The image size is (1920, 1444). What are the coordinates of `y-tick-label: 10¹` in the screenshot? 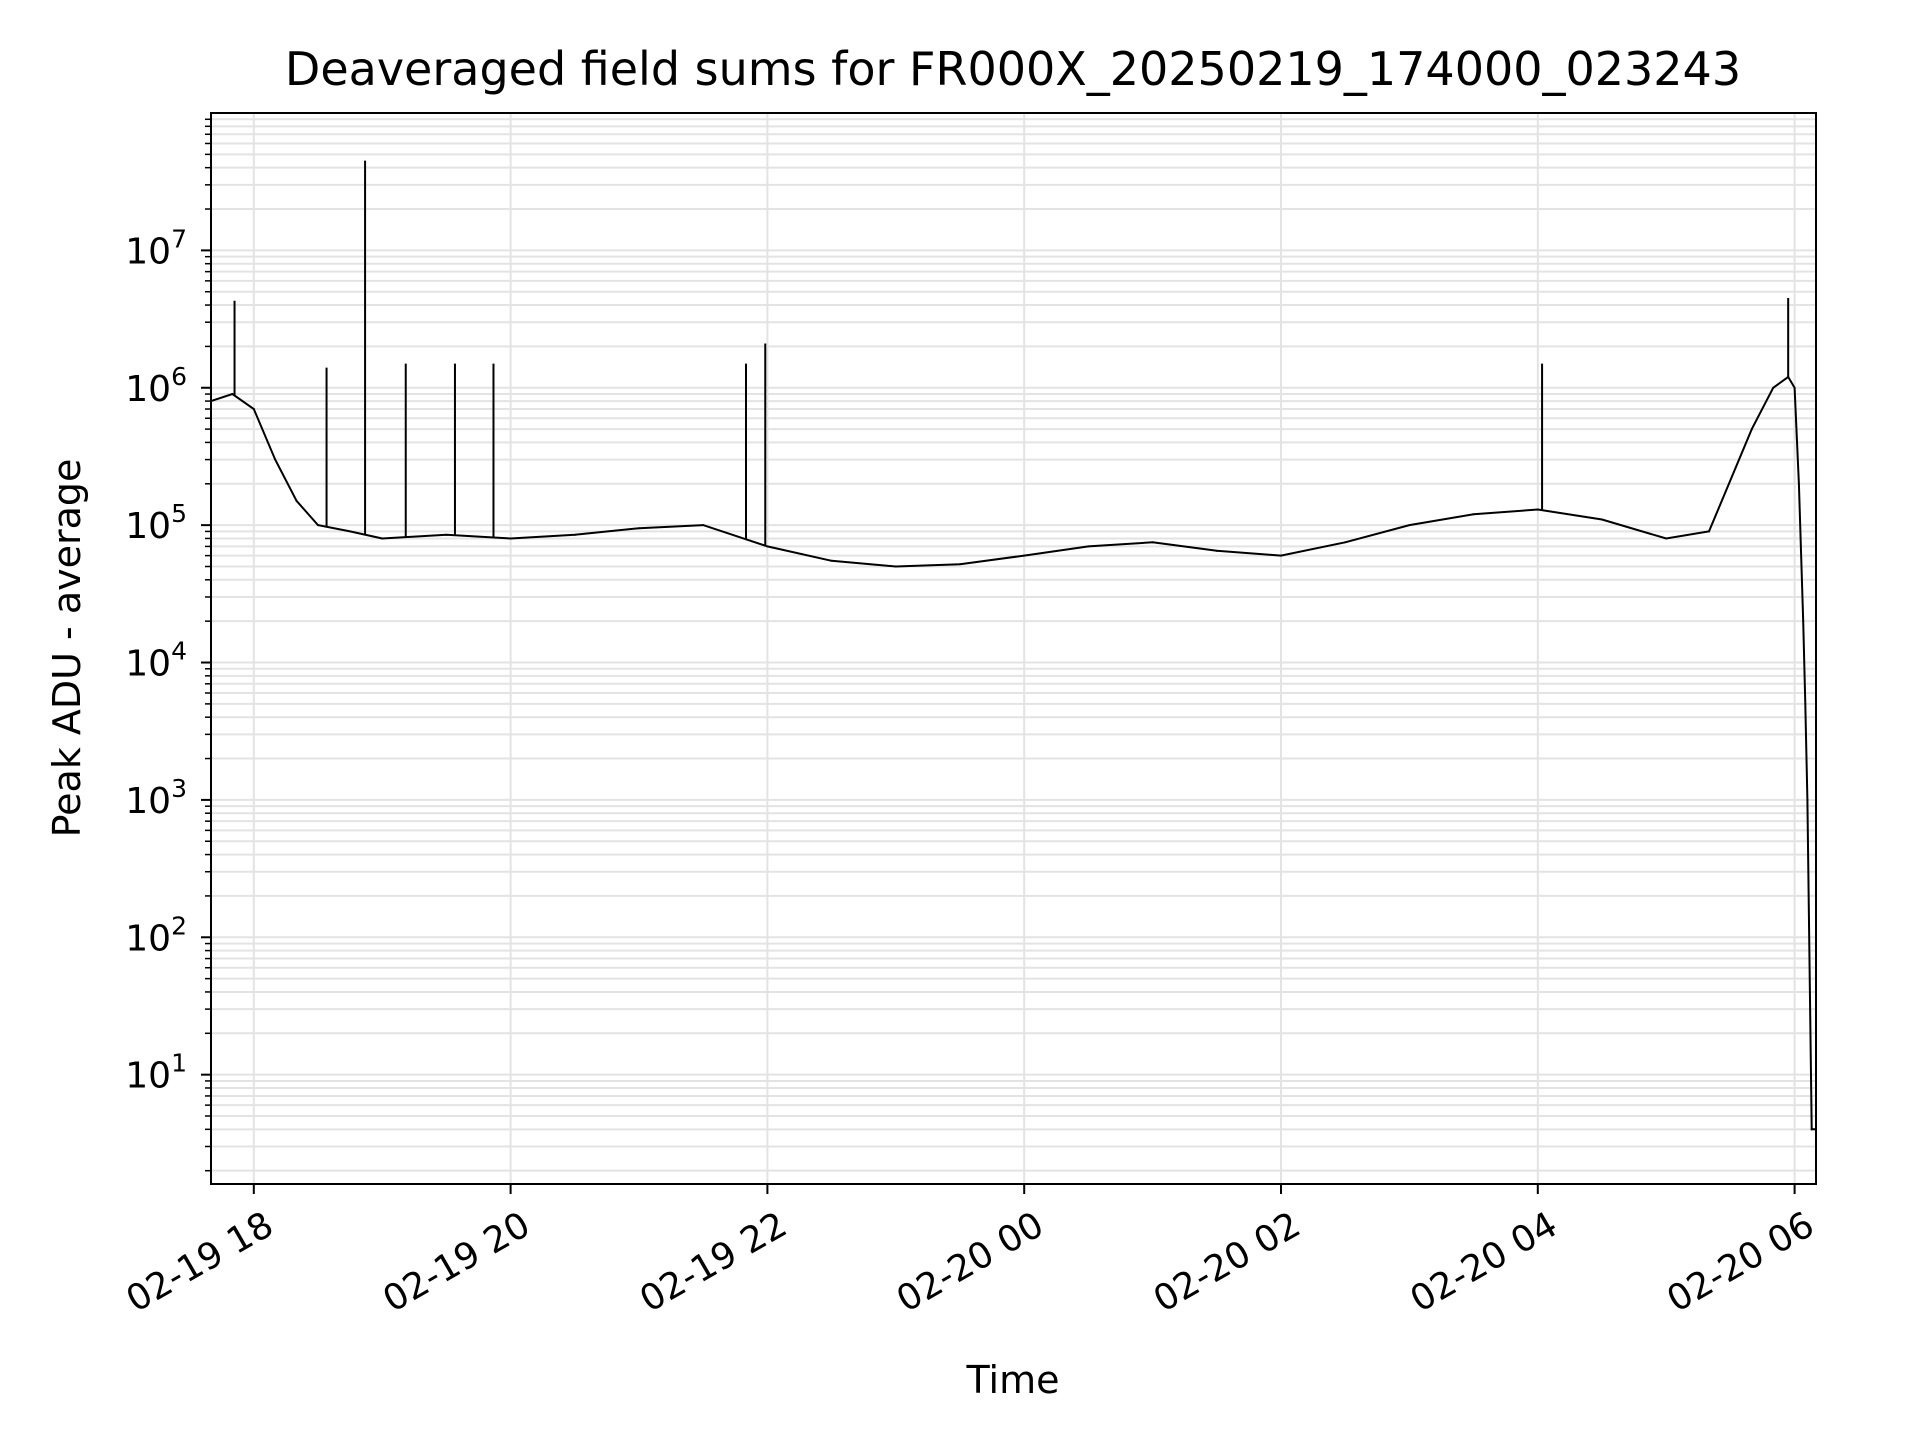 It's located at (156, 1073).